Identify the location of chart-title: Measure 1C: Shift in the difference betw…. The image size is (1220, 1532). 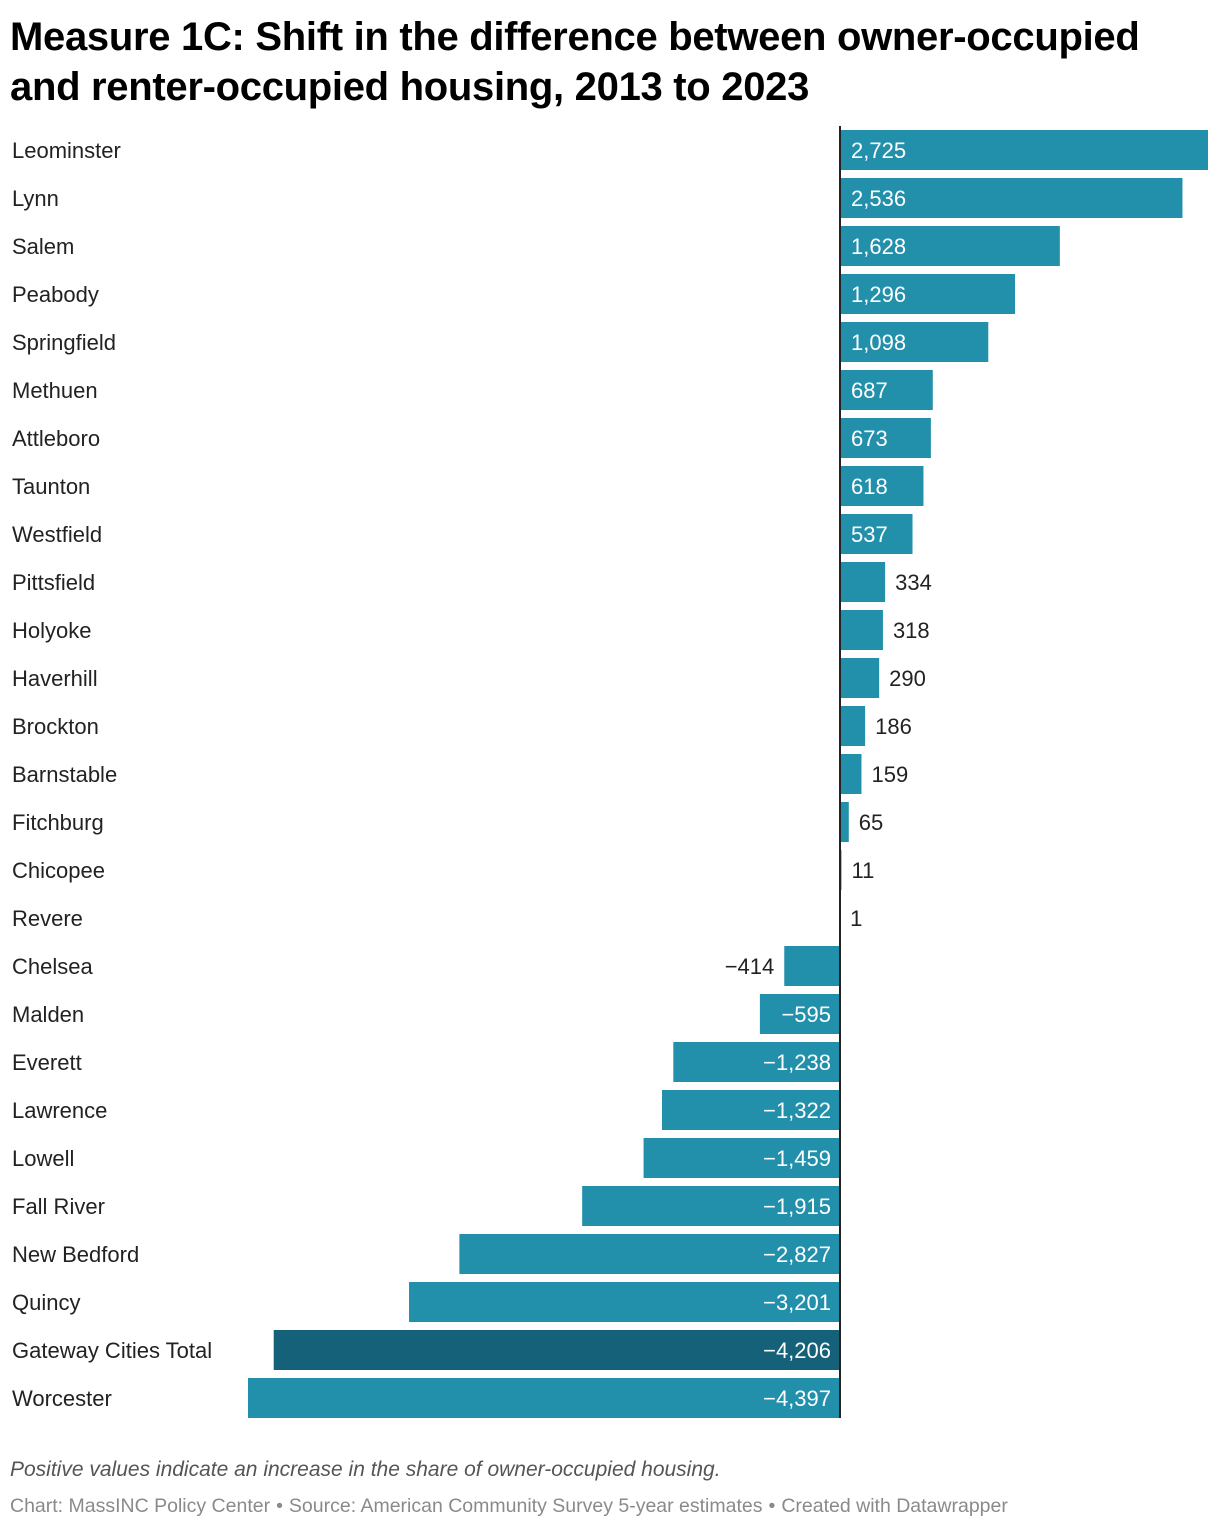
(575, 62).